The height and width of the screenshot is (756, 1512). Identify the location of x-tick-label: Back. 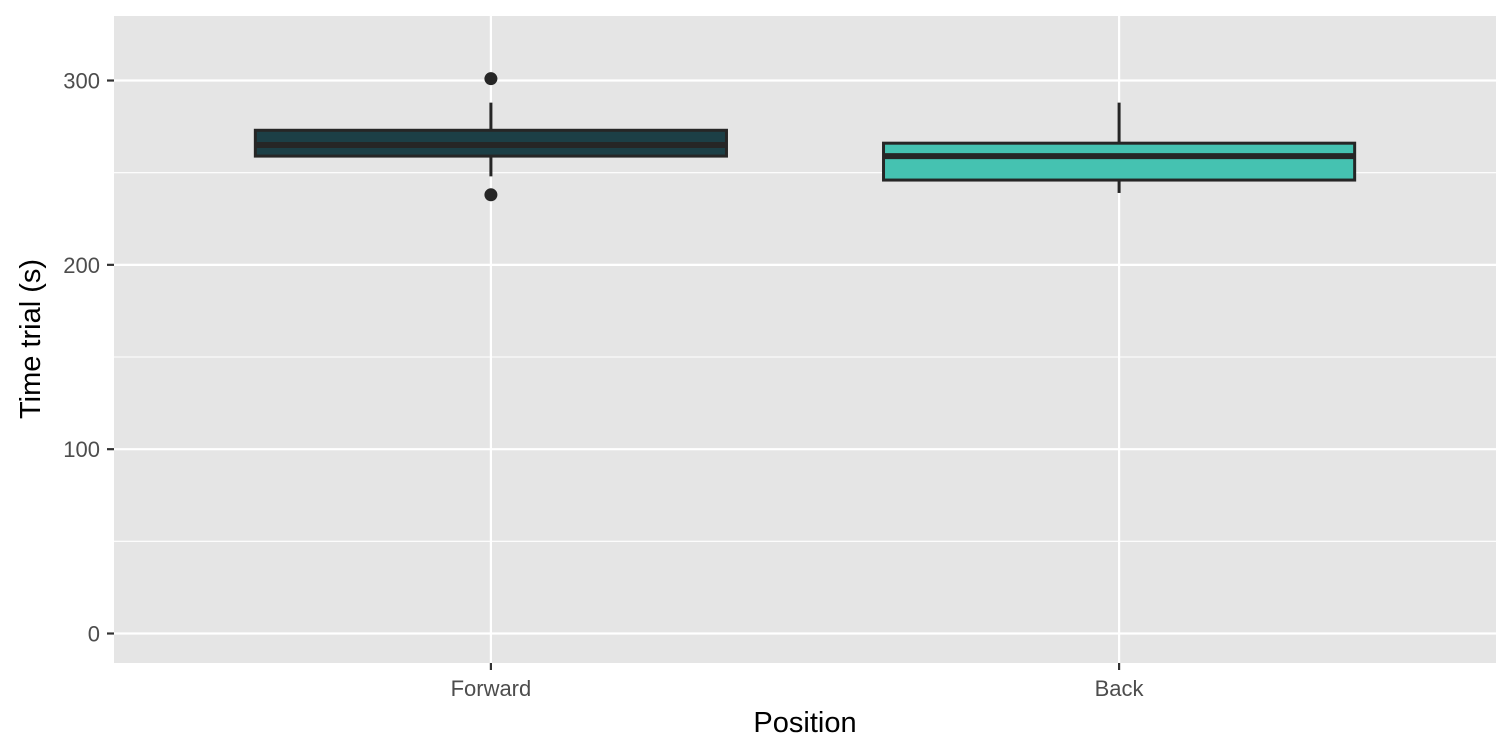
(1120, 688).